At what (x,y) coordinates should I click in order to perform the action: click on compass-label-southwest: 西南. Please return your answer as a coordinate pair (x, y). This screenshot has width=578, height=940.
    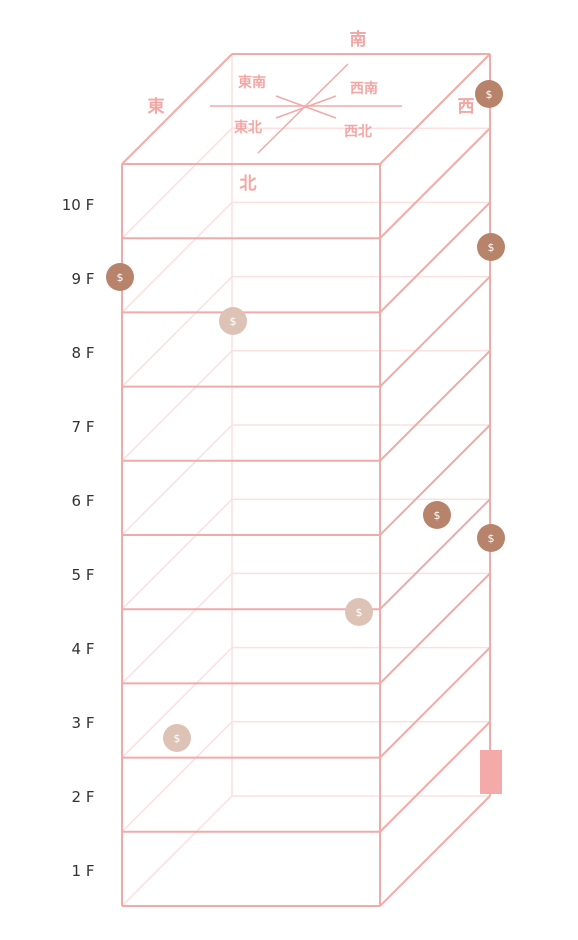
    Looking at the image, I should click on (364, 88).